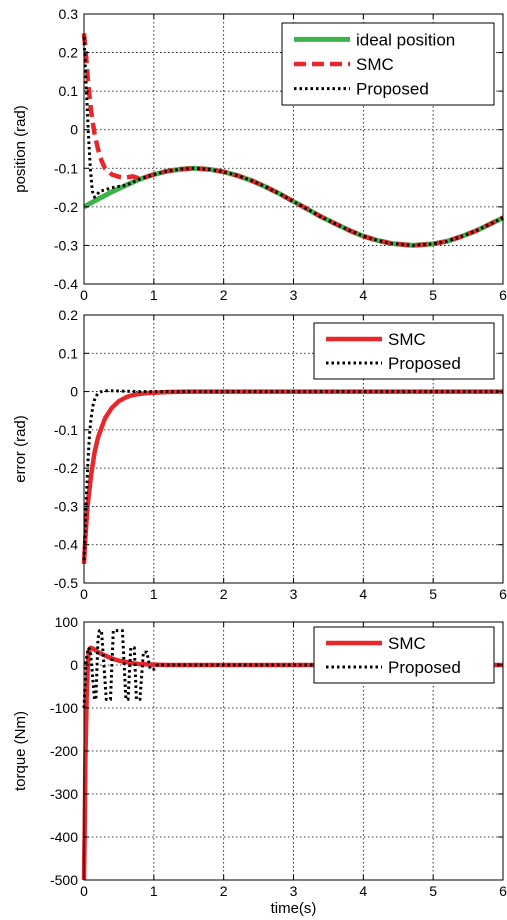 The width and height of the screenshot is (507, 920). Describe the element at coordinates (294, 908) in the screenshot. I see `figure-x-axis-label: time(s)` at that location.